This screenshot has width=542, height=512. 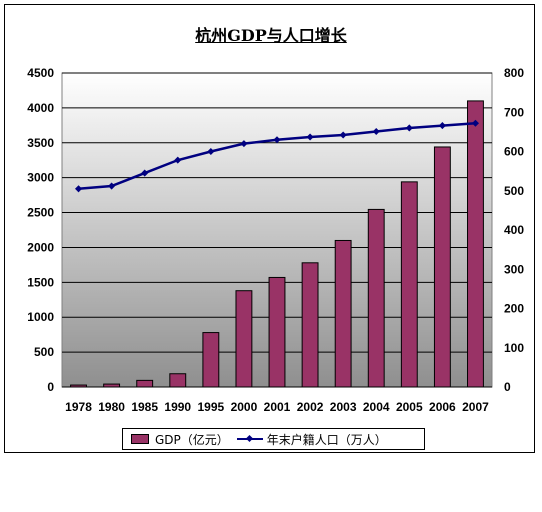 I want to click on chart-title: 杭州GDP与人口增长, so click(x=271, y=35).